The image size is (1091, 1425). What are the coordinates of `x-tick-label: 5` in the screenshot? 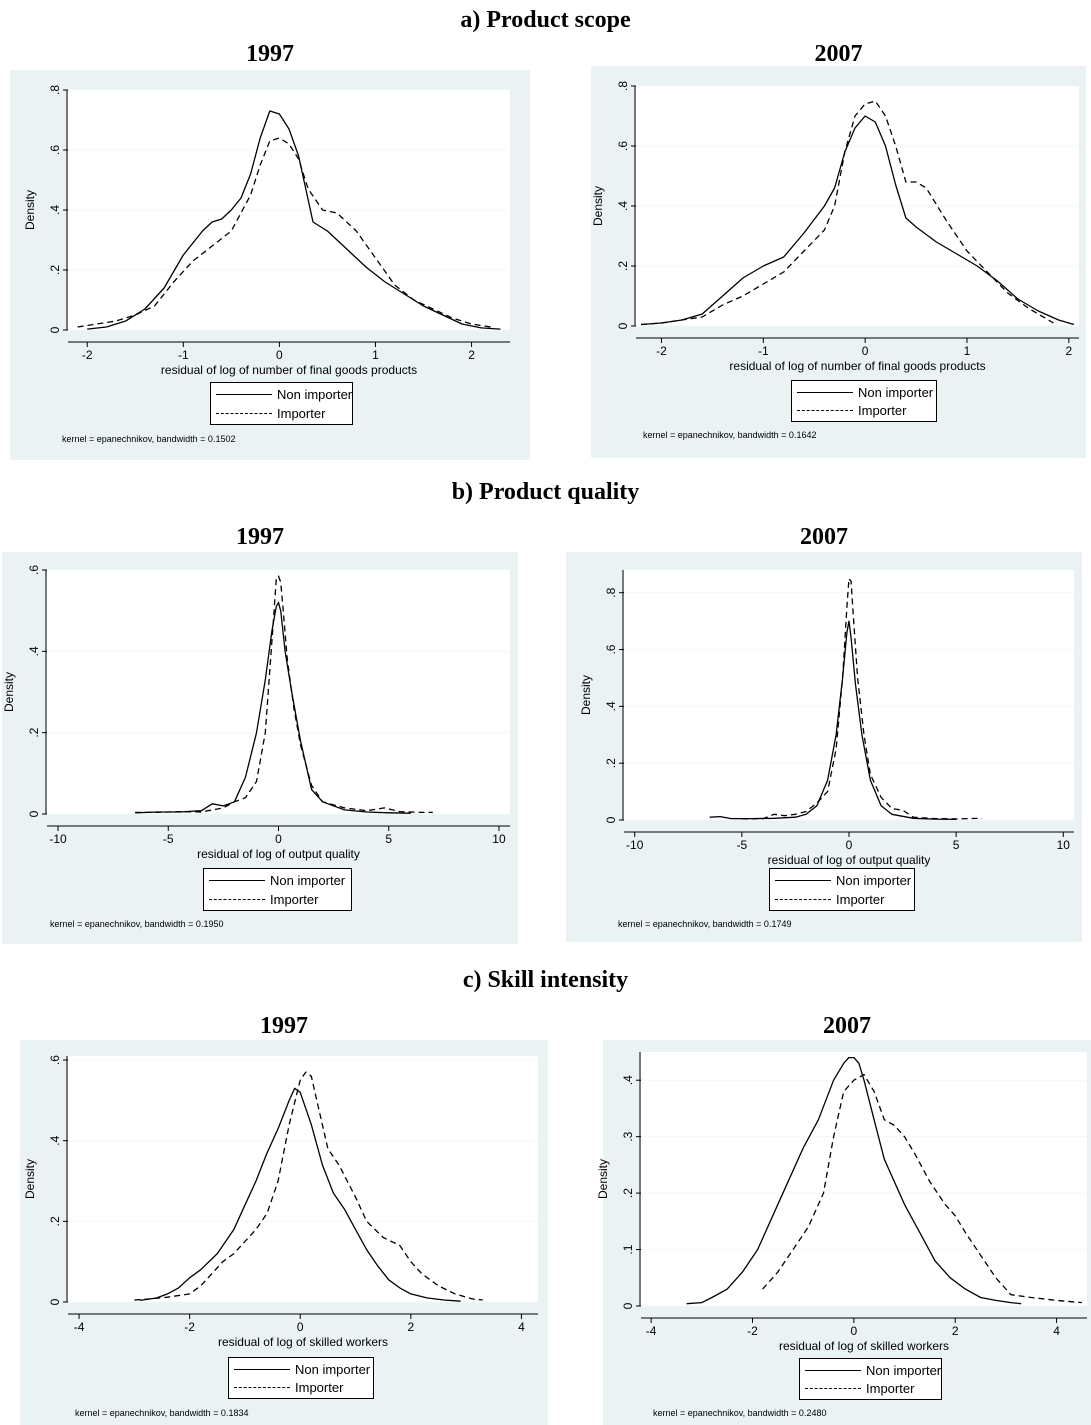 It's located at (956, 845).